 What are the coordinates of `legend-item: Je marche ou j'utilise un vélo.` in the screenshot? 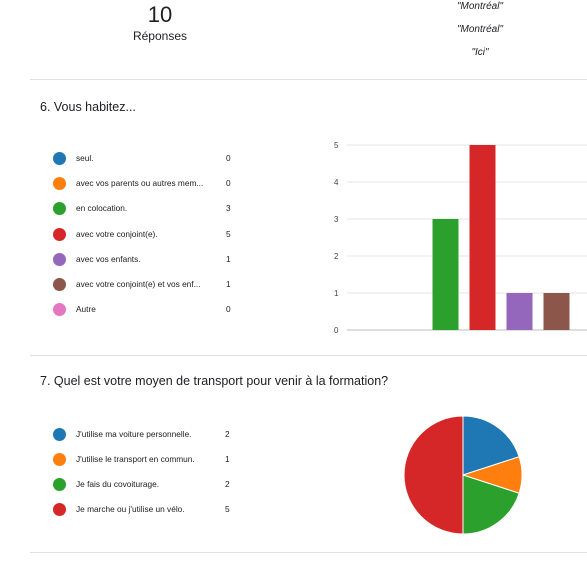 It's located at (119, 509).